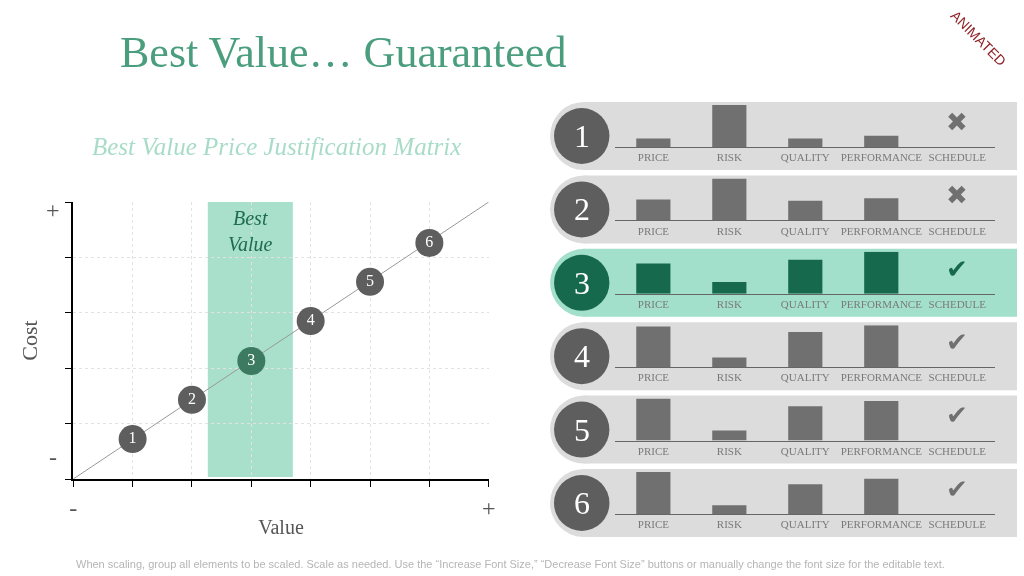  I want to click on chart-title: 3, so click(582, 283).